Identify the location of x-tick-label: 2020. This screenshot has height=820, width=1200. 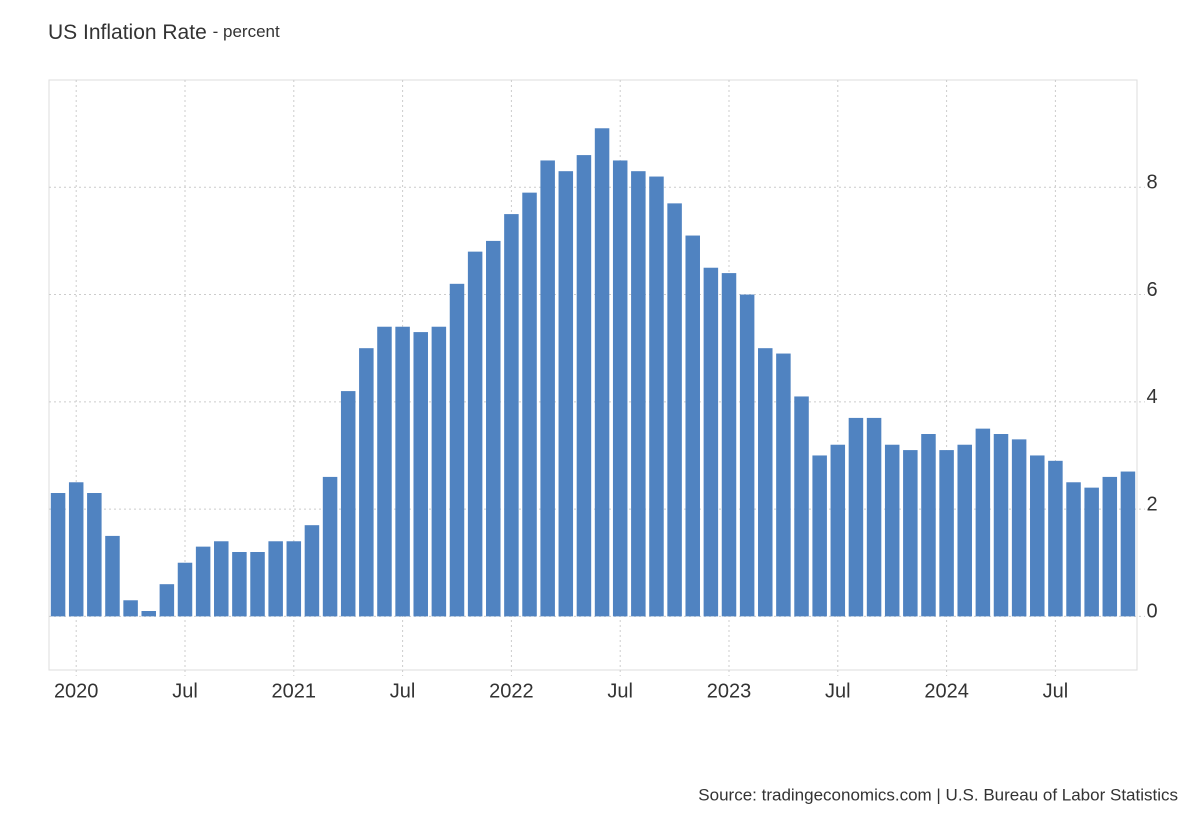
(76, 691).